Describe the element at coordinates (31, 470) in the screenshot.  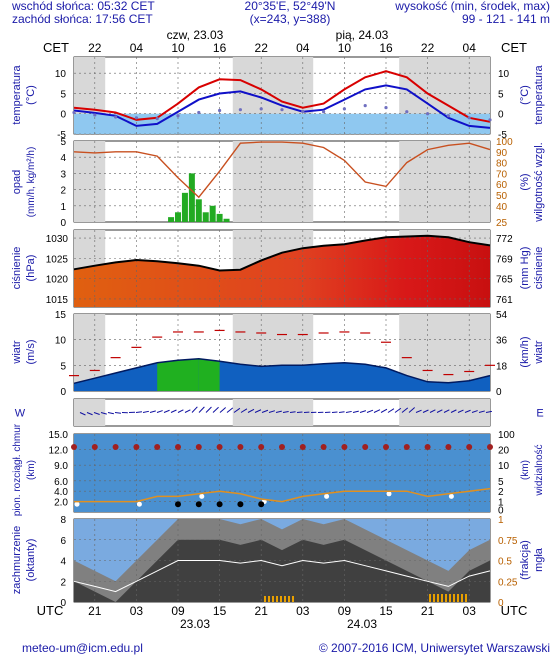
I see `cloudext-yunit: (km)` at that location.